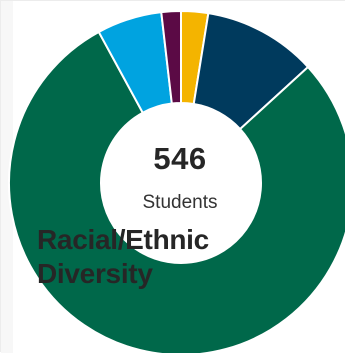 The image size is (345, 353). What do you see at coordinates (123, 256) in the screenshot?
I see `chart-title: Racial/Ethnic Diversity` at bounding box center [123, 256].